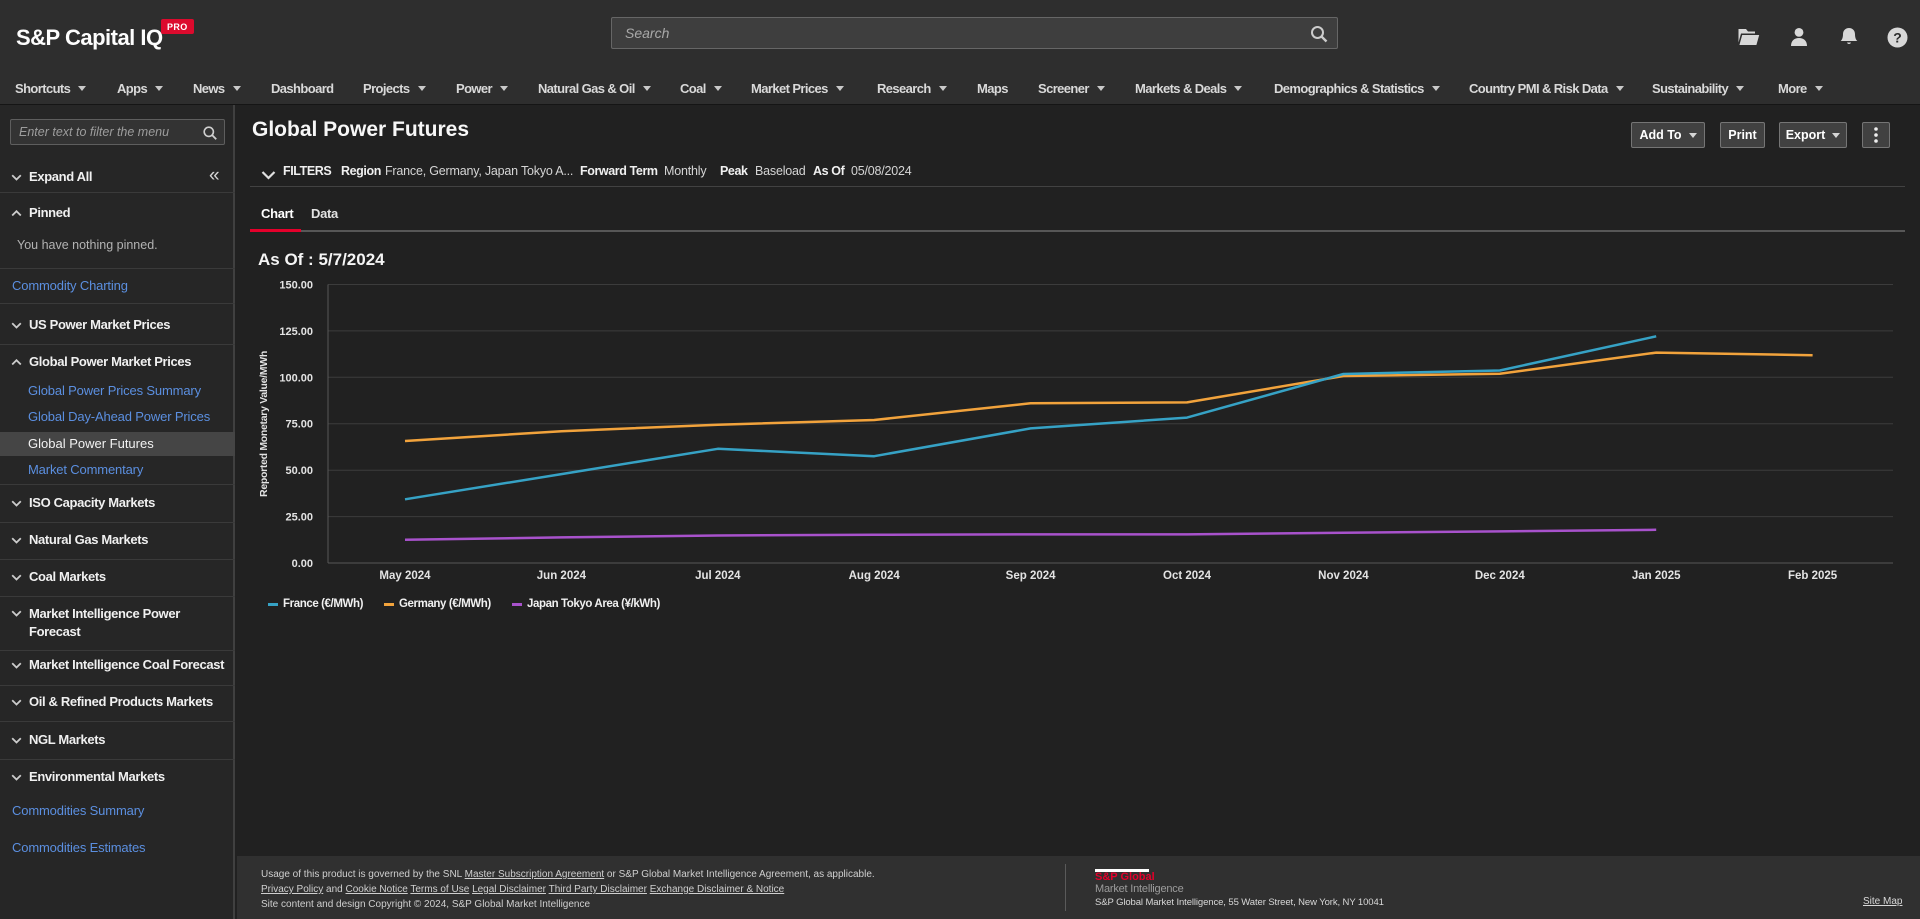 The height and width of the screenshot is (919, 1920). I want to click on svg-text: Jul 2024, so click(718, 576).